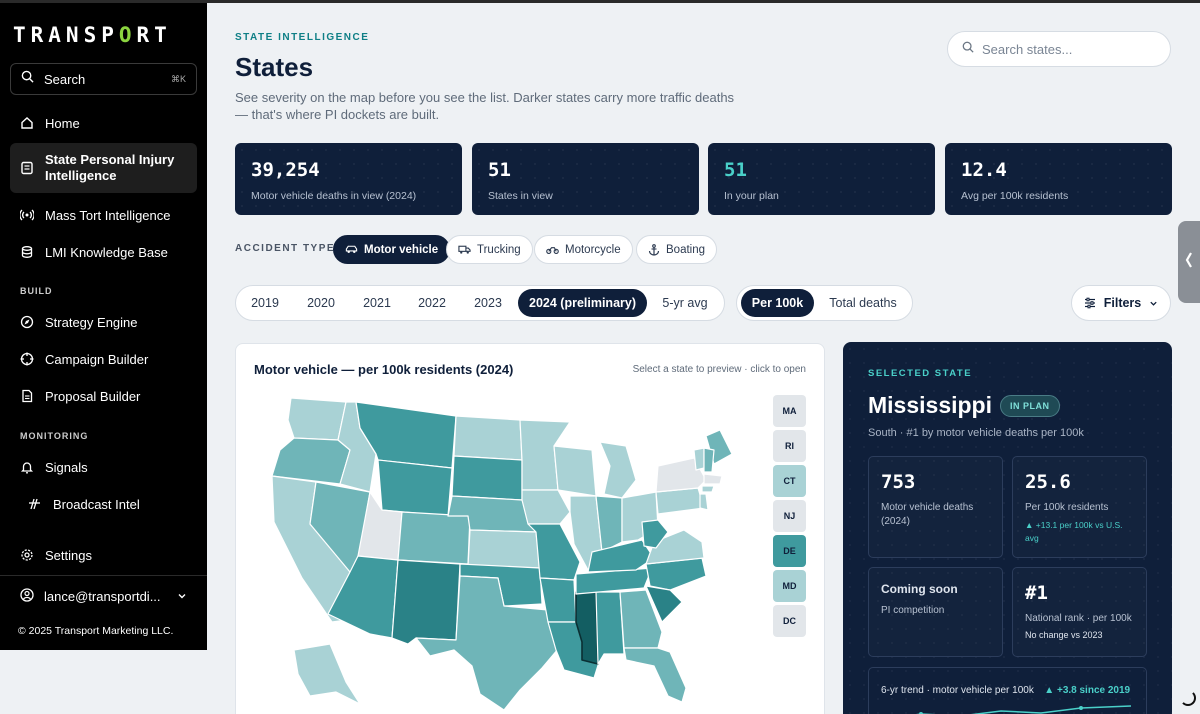 This screenshot has height=714, width=1200. What do you see at coordinates (709, 460) in the screenshot?
I see `state-nh` at bounding box center [709, 460].